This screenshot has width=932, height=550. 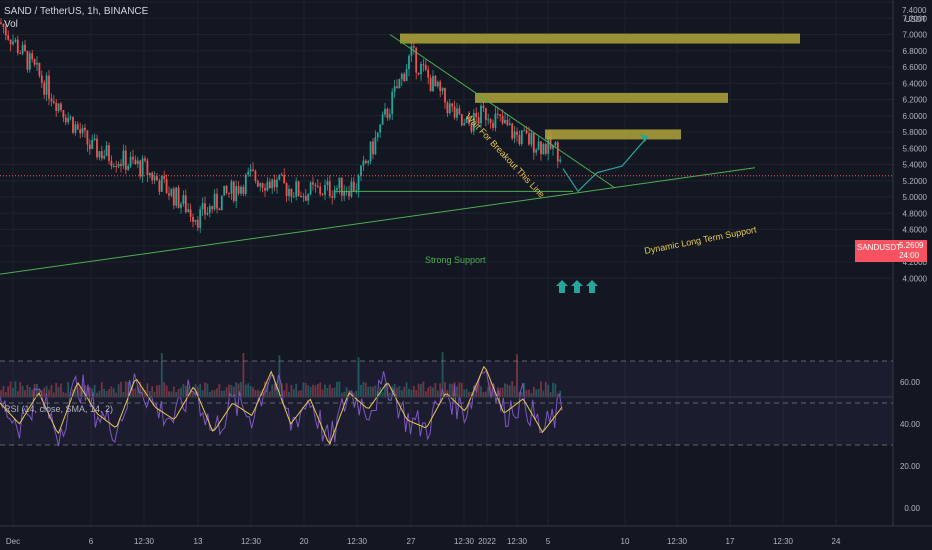 What do you see at coordinates (59, 409) in the screenshot?
I see `rsi-indicator-label: RSI (14, close, SMA, 14, 2)` at bounding box center [59, 409].